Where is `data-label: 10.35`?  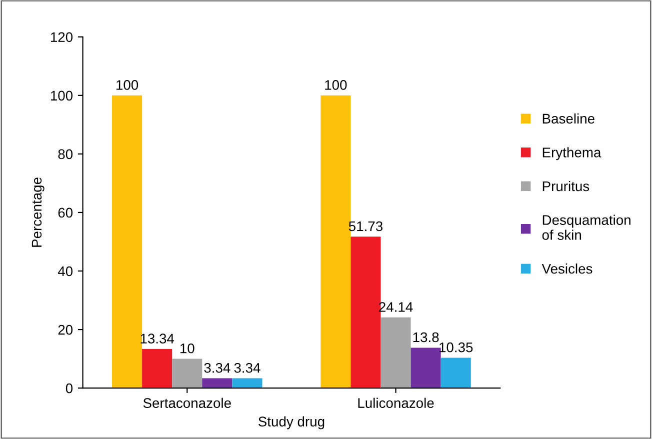
data-label: 10.35 is located at coordinates (456, 347).